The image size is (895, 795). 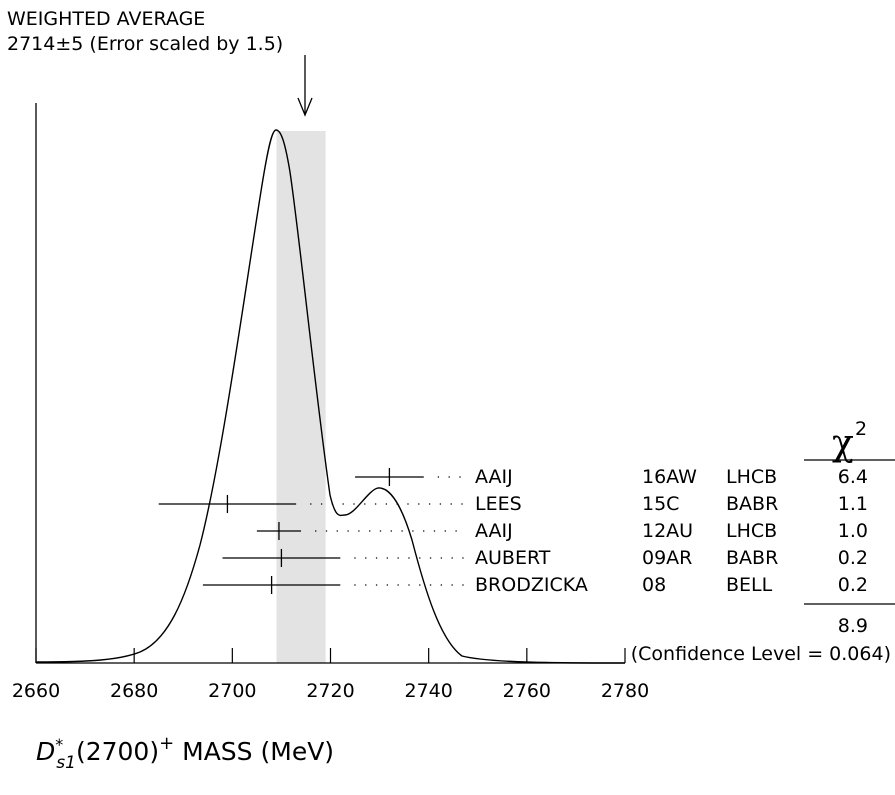 I want to click on header-title: WEIGHTED AVERAGE, so click(x=106, y=19).